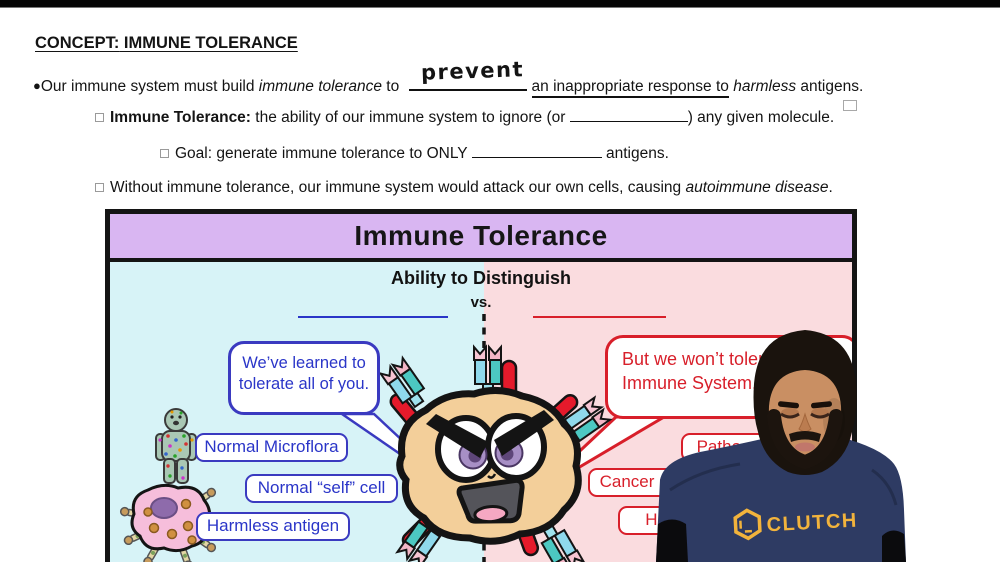 The height and width of the screenshot is (562, 1000). Describe the element at coordinates (208, 43) in the screenshot. I see `concept-title: IMMUNE TOLERANCE` at that location.